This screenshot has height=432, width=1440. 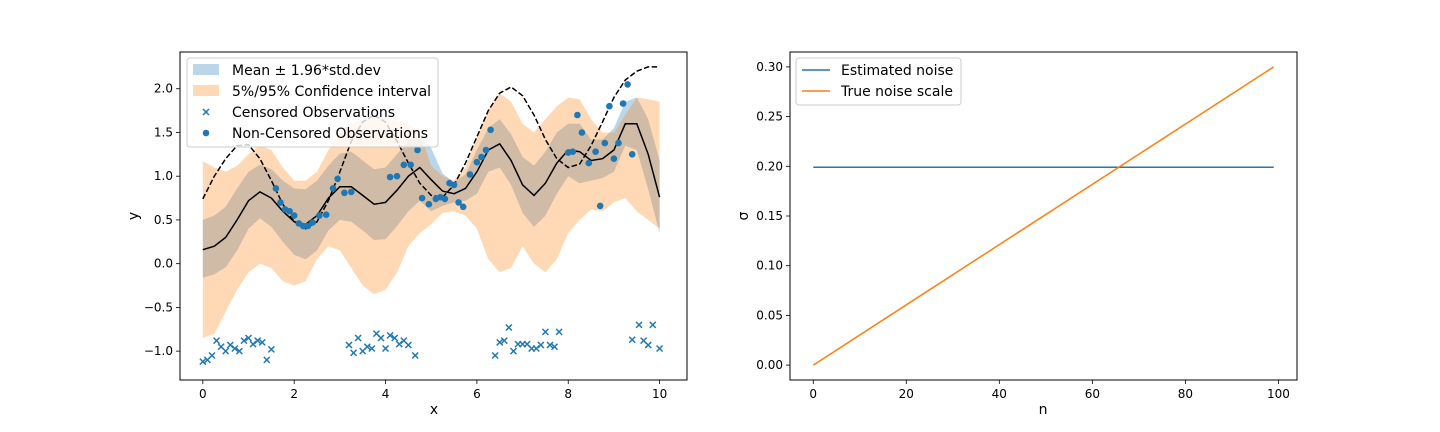 I want to click on noise-x-tick-label: 0, so click(x=813, y=394).